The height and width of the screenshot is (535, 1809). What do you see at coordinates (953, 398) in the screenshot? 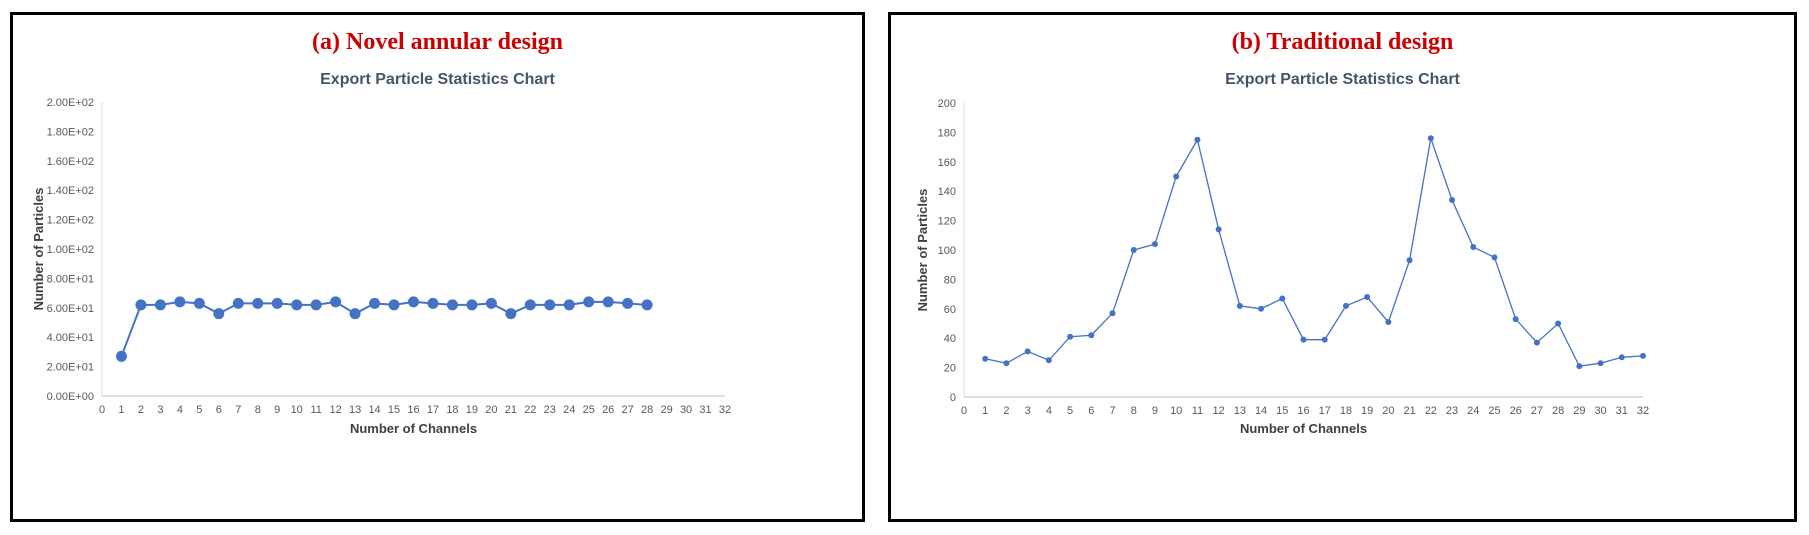
I see `y-tick-label: 0` at bounding box center [953, 398].